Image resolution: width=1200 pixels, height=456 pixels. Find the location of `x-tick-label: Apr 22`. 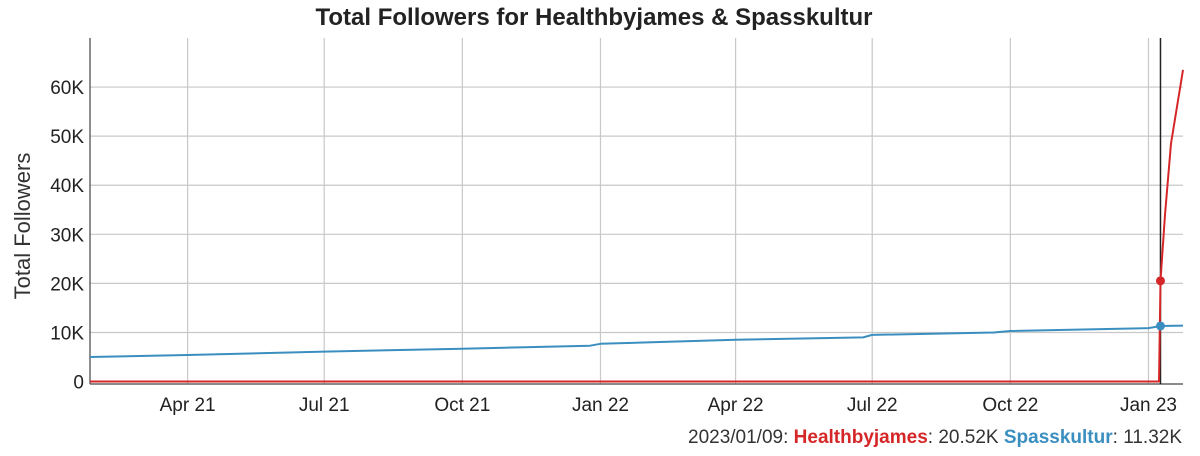

x-tick-label: Apr 22 is located at coordinates (736, 405).